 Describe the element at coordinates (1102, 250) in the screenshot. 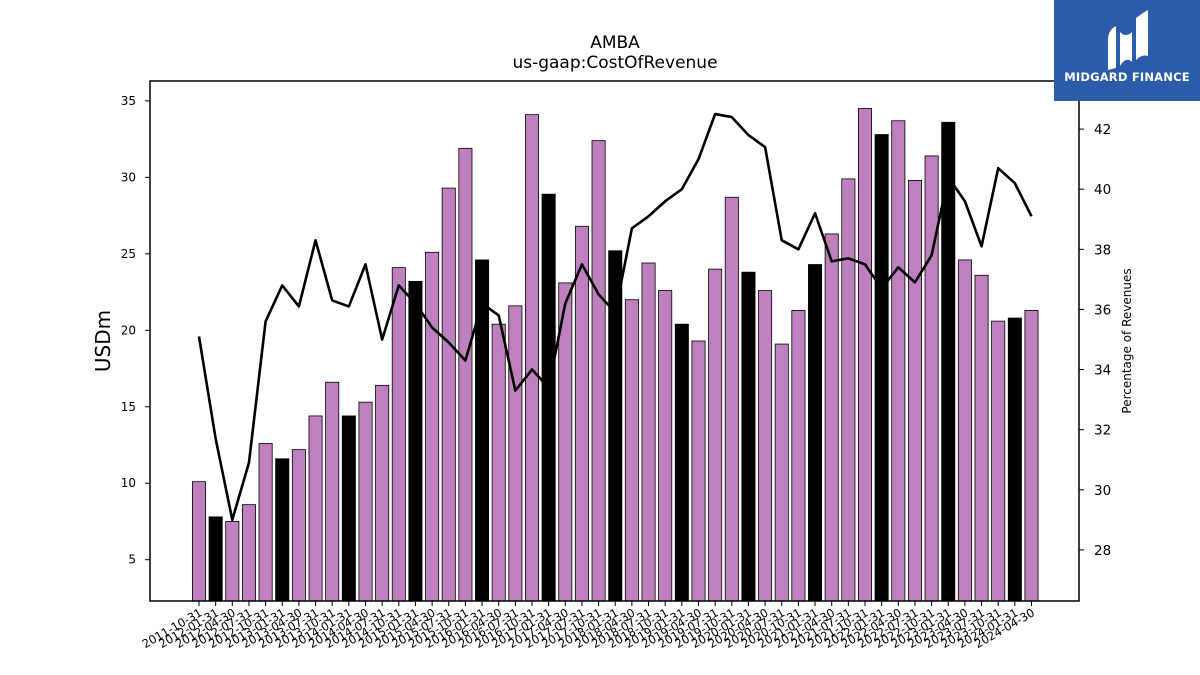

I see `y2-tick-label: 38` at that location.